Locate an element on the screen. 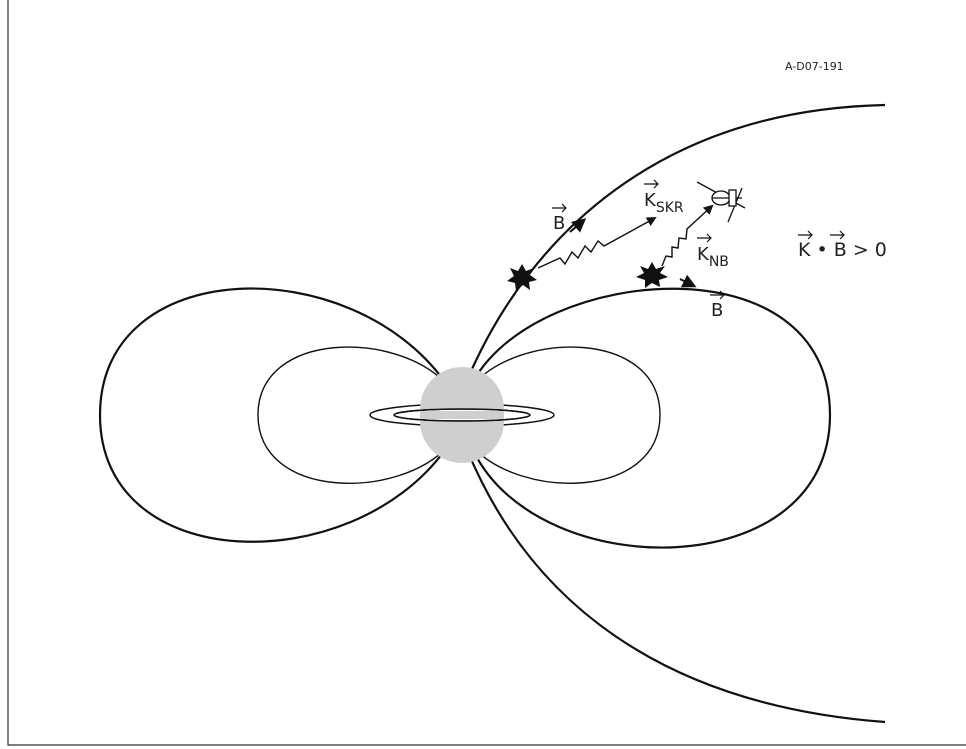  k-nb-vector is located at coordinates (687, 235).